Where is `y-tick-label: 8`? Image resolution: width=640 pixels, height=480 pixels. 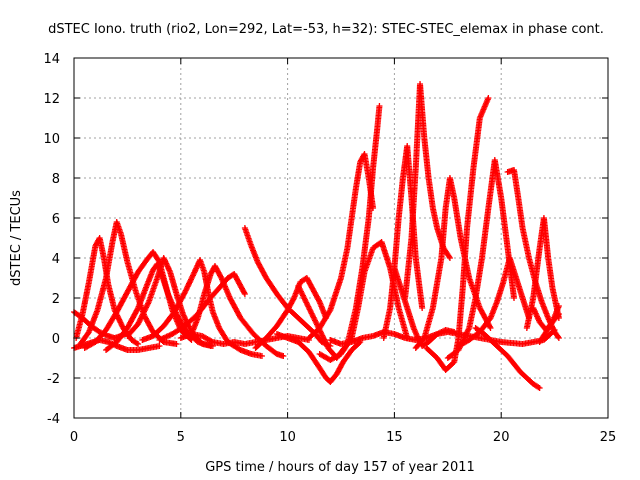
y-tick-label: 8 is located at coordinates (56, 179).